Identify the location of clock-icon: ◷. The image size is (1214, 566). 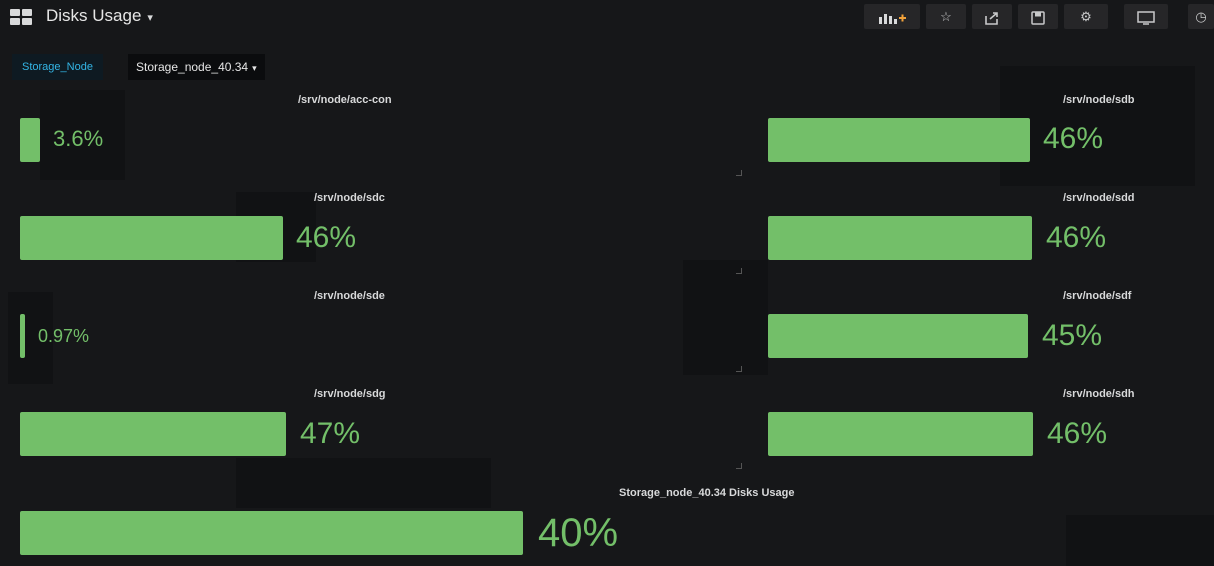
(1201, 16).